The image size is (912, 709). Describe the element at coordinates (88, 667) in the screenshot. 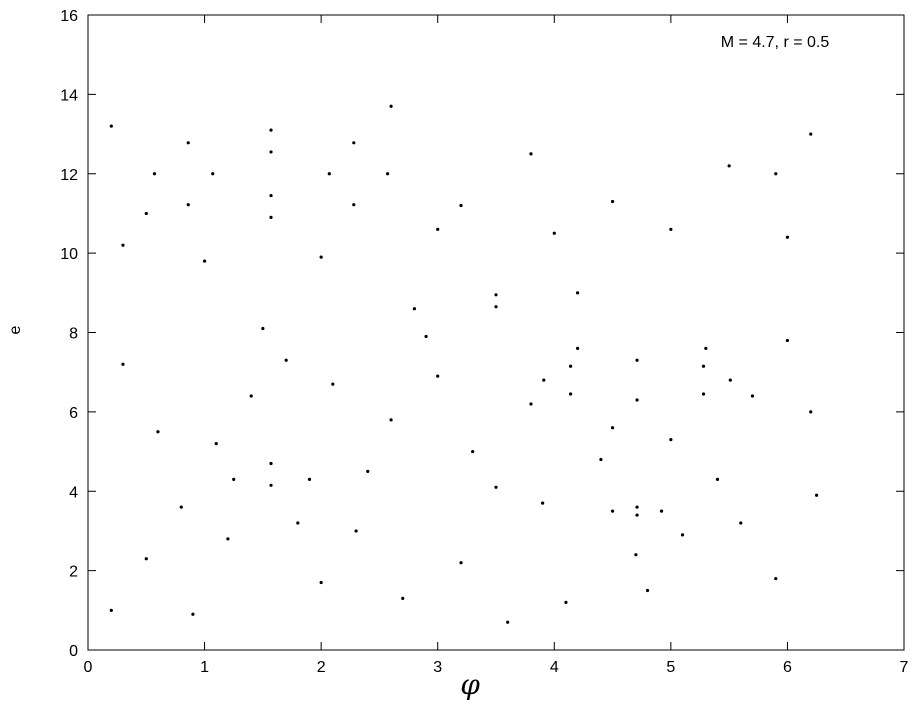

I see `x-tick-label: 0` at that location.